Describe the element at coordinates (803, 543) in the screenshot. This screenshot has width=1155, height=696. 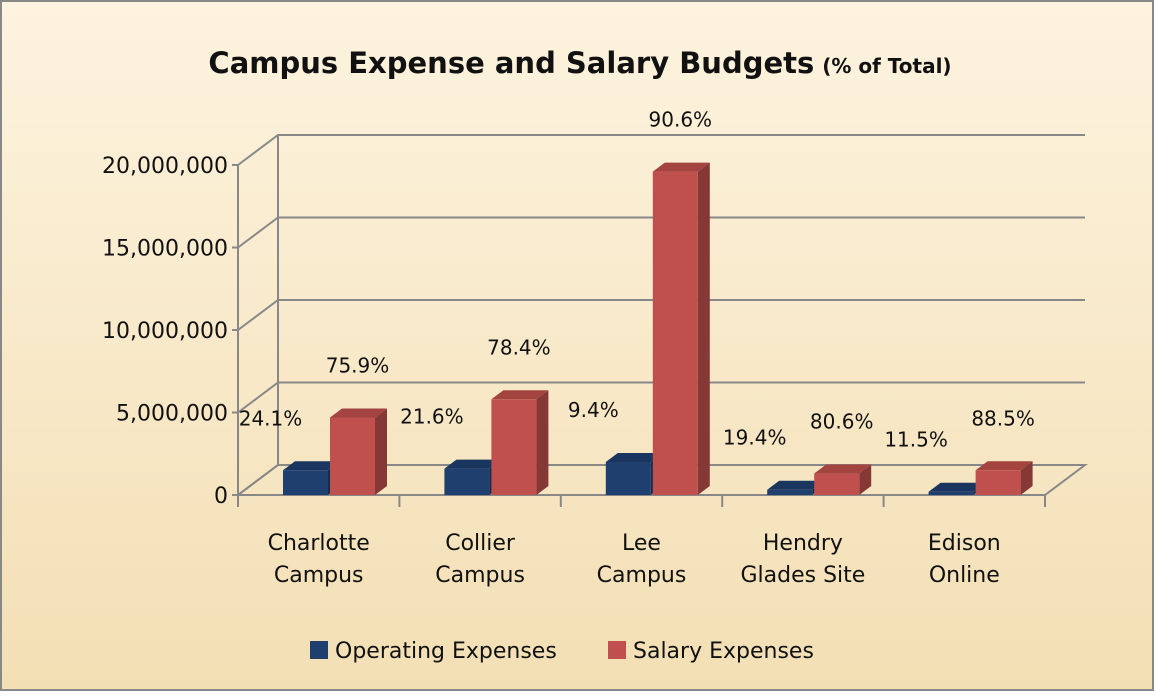
I see `x-tick-label: Hendry` at that location.